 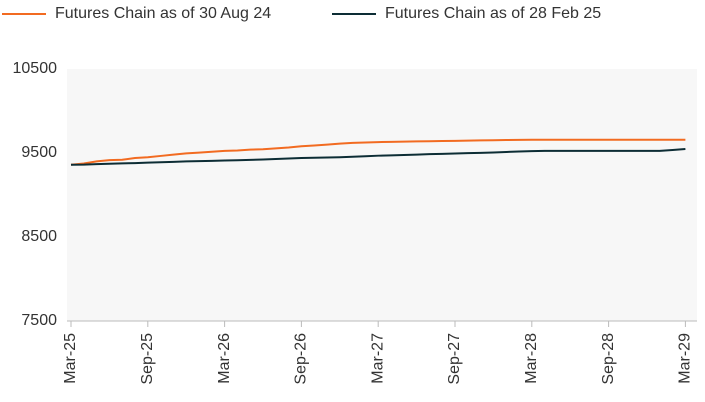 What do you see at coordinates (608, 359) in the screenshot?
I see `x-tick-label: Sep-28` at bounding box center [608, 359].